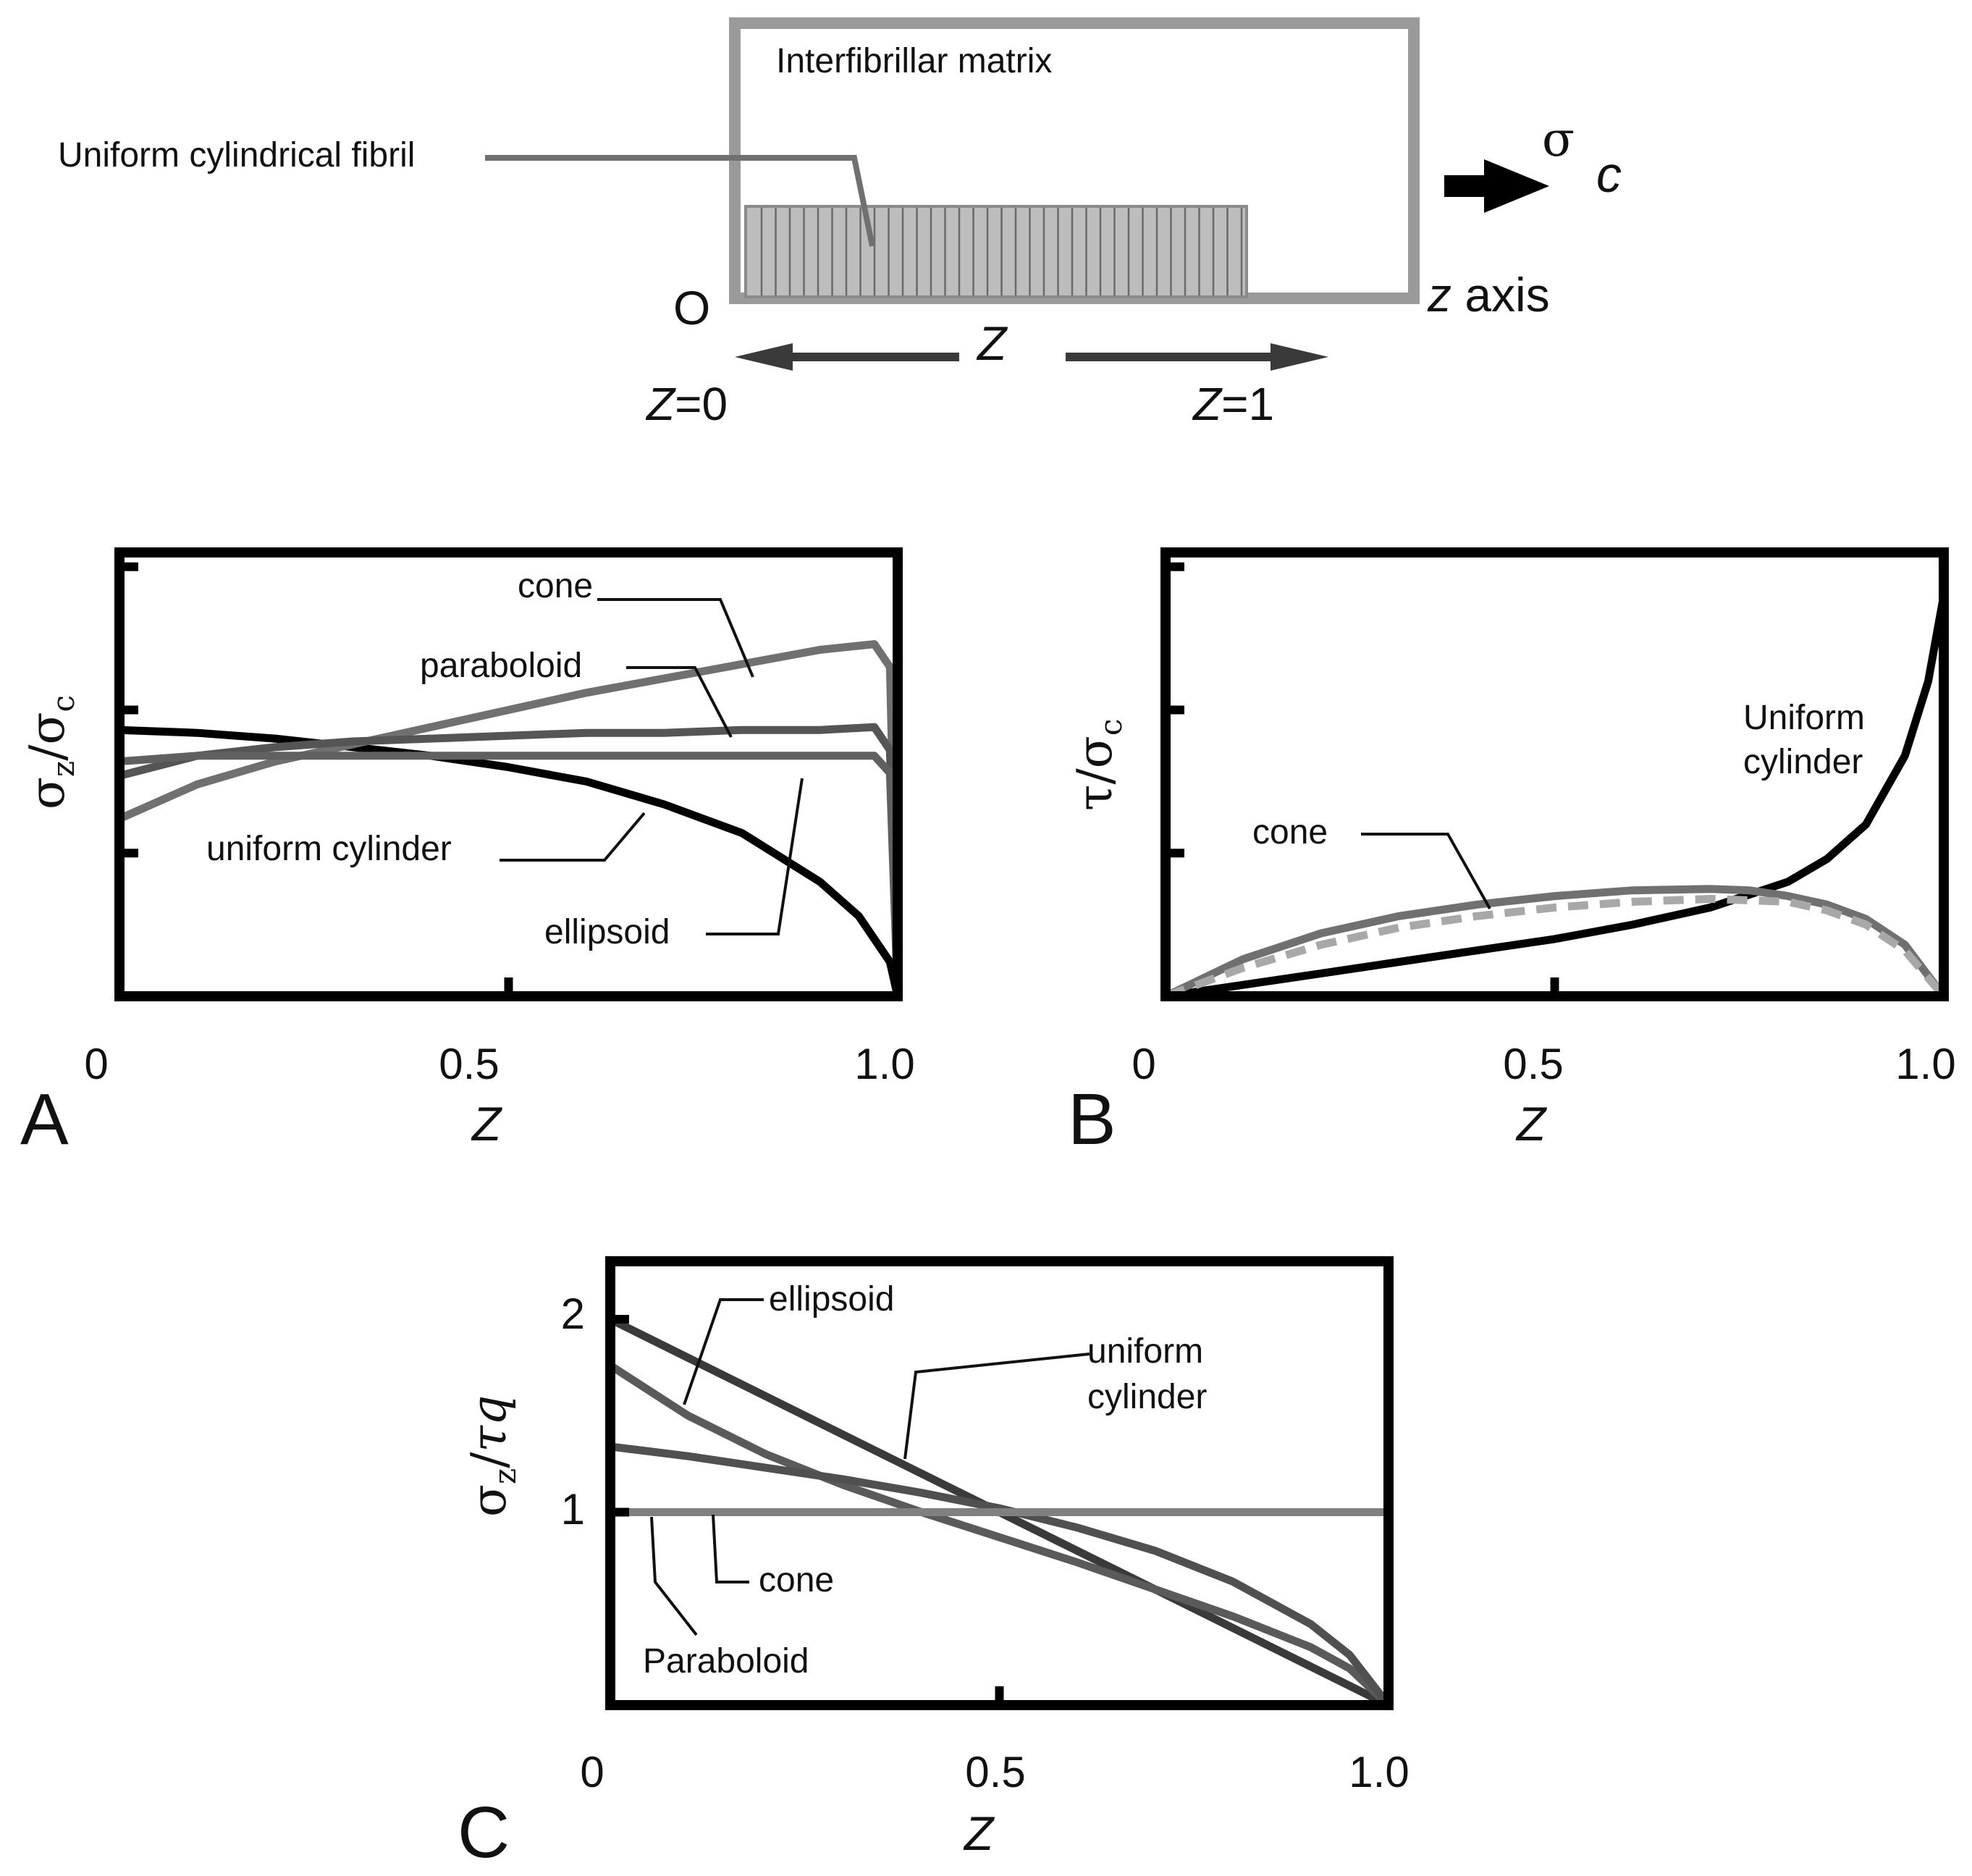 Image resolution: width=1972 pixels, height=1876 pixels. What do you see at coordinates (489, 1460) in the screenshot?
I see `c-ylabel-slash: /` at bounding box center [489, 1460].